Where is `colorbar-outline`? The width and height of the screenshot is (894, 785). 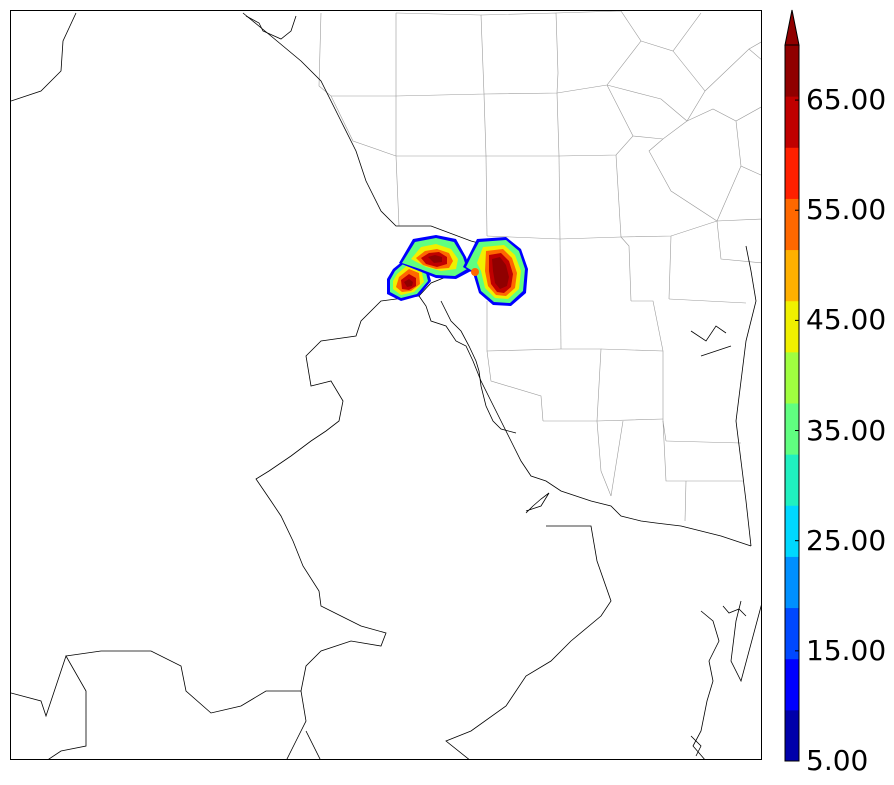 colorbar-outline is located at coordinates (792, 403).